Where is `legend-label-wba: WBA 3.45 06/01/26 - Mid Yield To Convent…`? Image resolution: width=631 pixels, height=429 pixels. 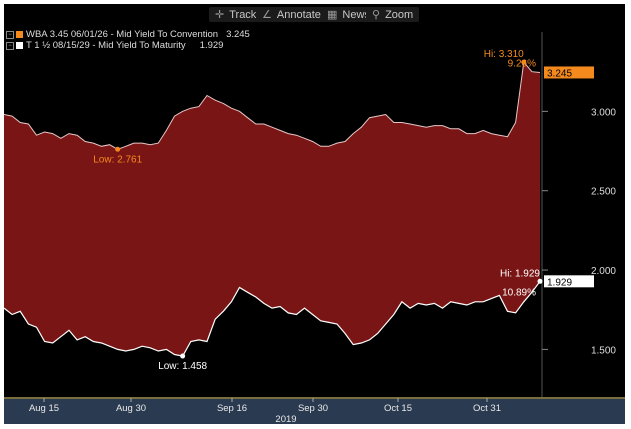
legend-label-wba: WBA 3.45 06/01/26 - Mid Yield To Convent… is located at coordinates (122, 34).